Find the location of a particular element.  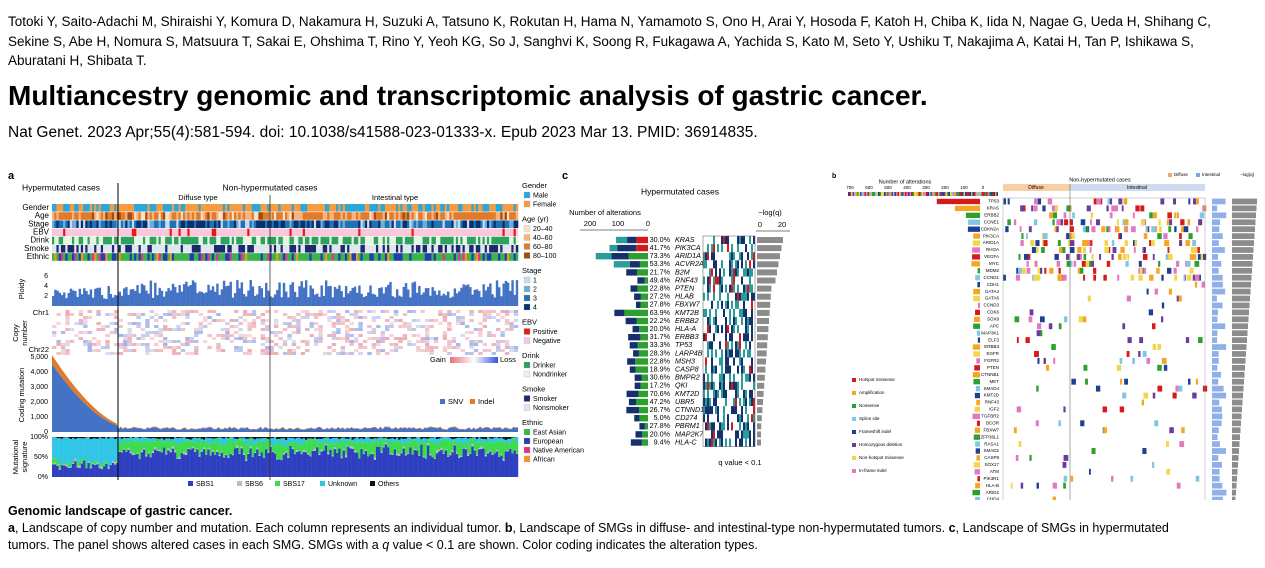

top-strip is located at coordinates (942, 194).